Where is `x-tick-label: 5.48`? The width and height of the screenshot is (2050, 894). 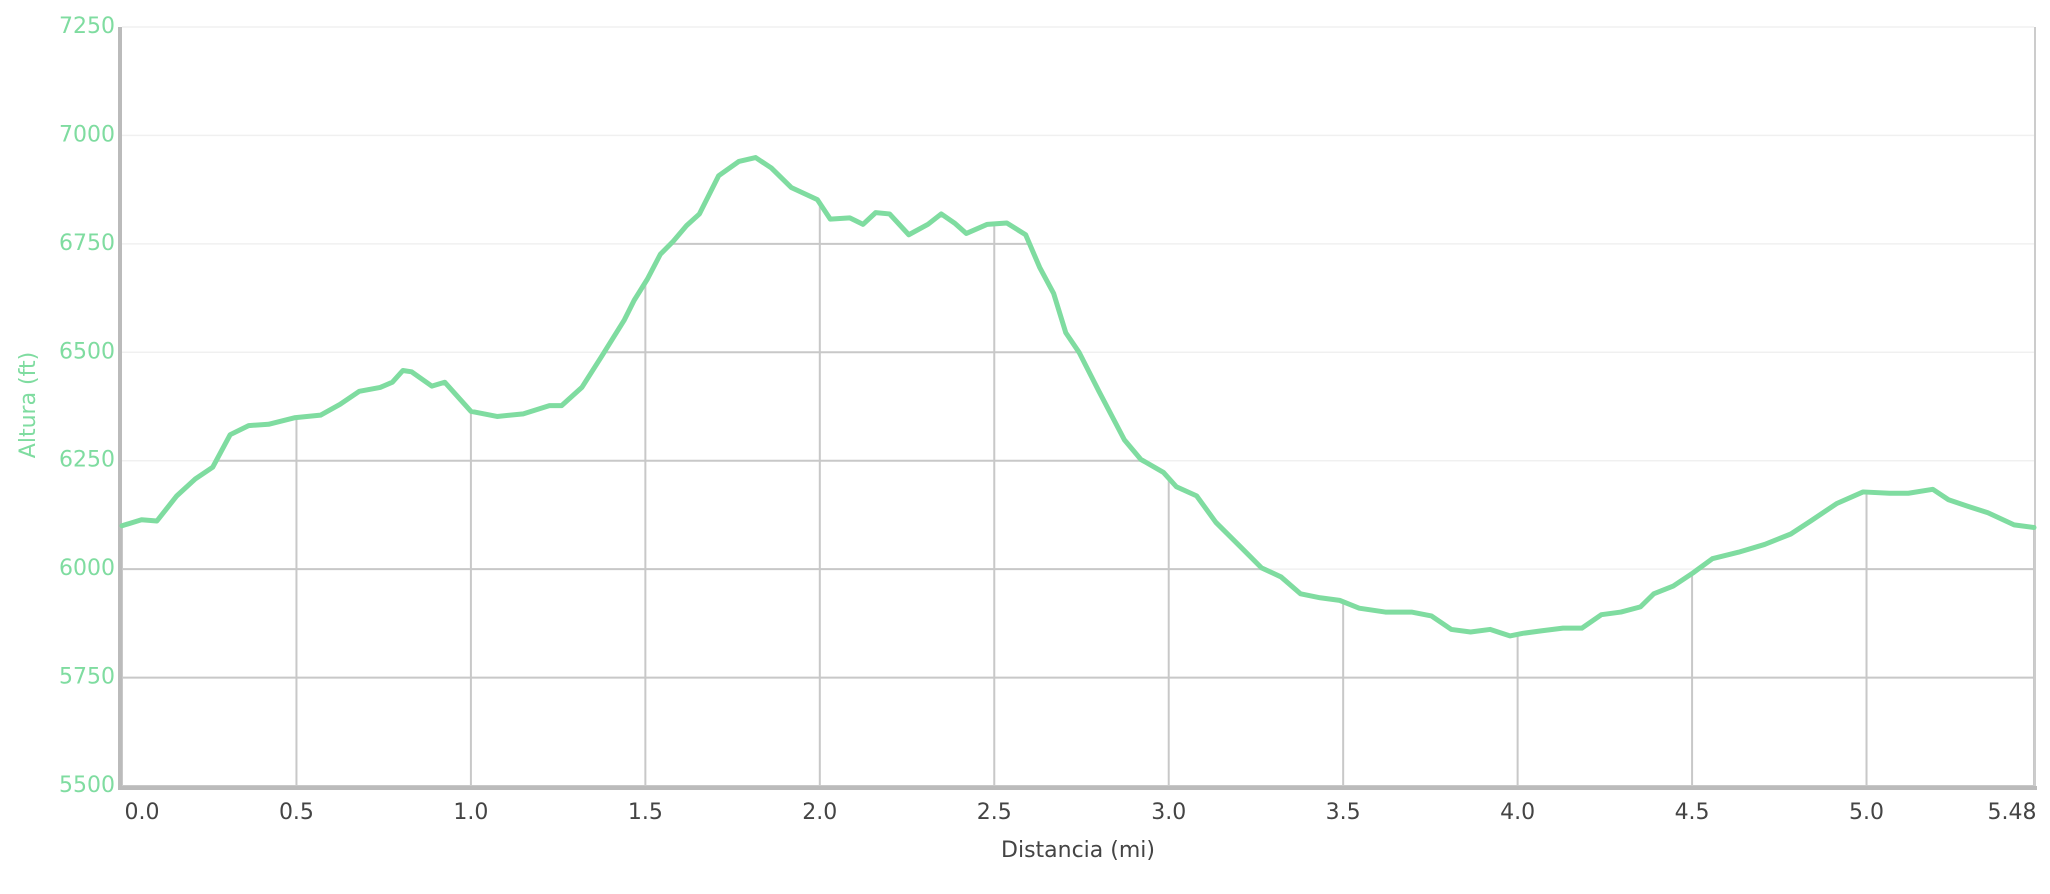 x-tick-label: 5.48 is located at coordinates (2012, 812).